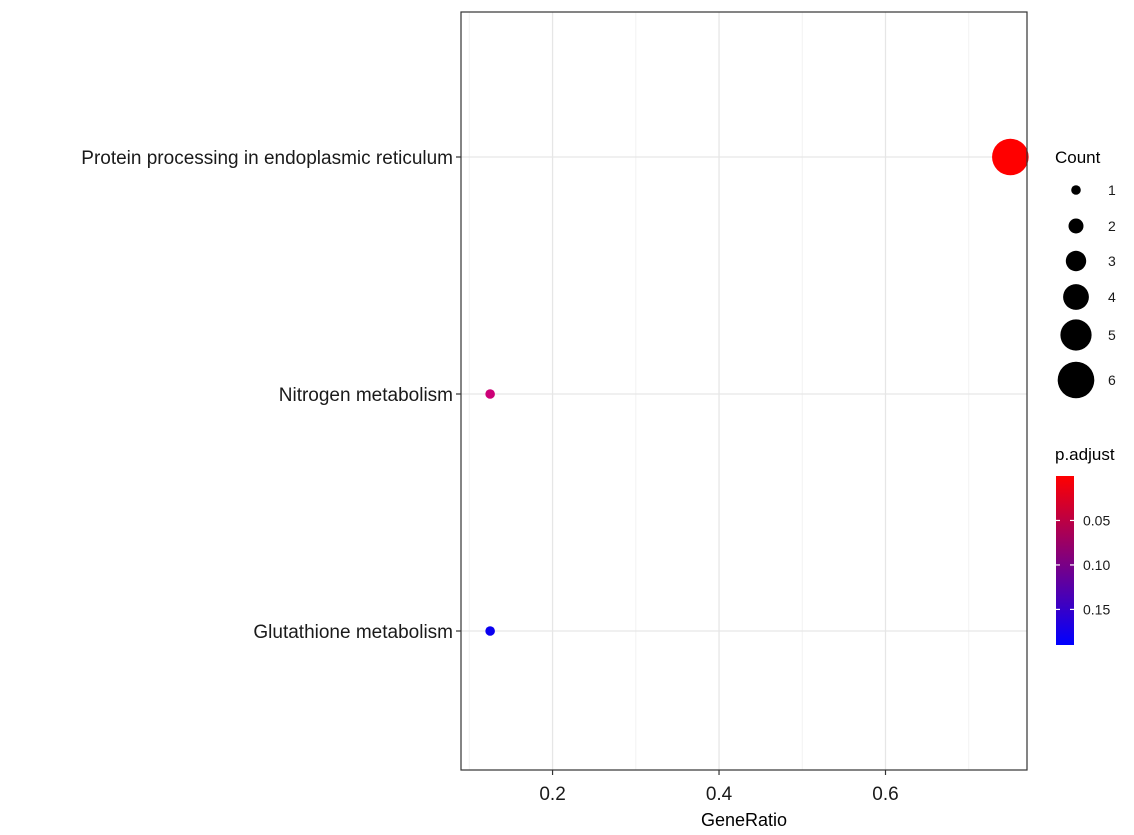 The height and width of the screenshot is (835, 1134). I want to click on size-legend-label: 5, so click(1112, 335).